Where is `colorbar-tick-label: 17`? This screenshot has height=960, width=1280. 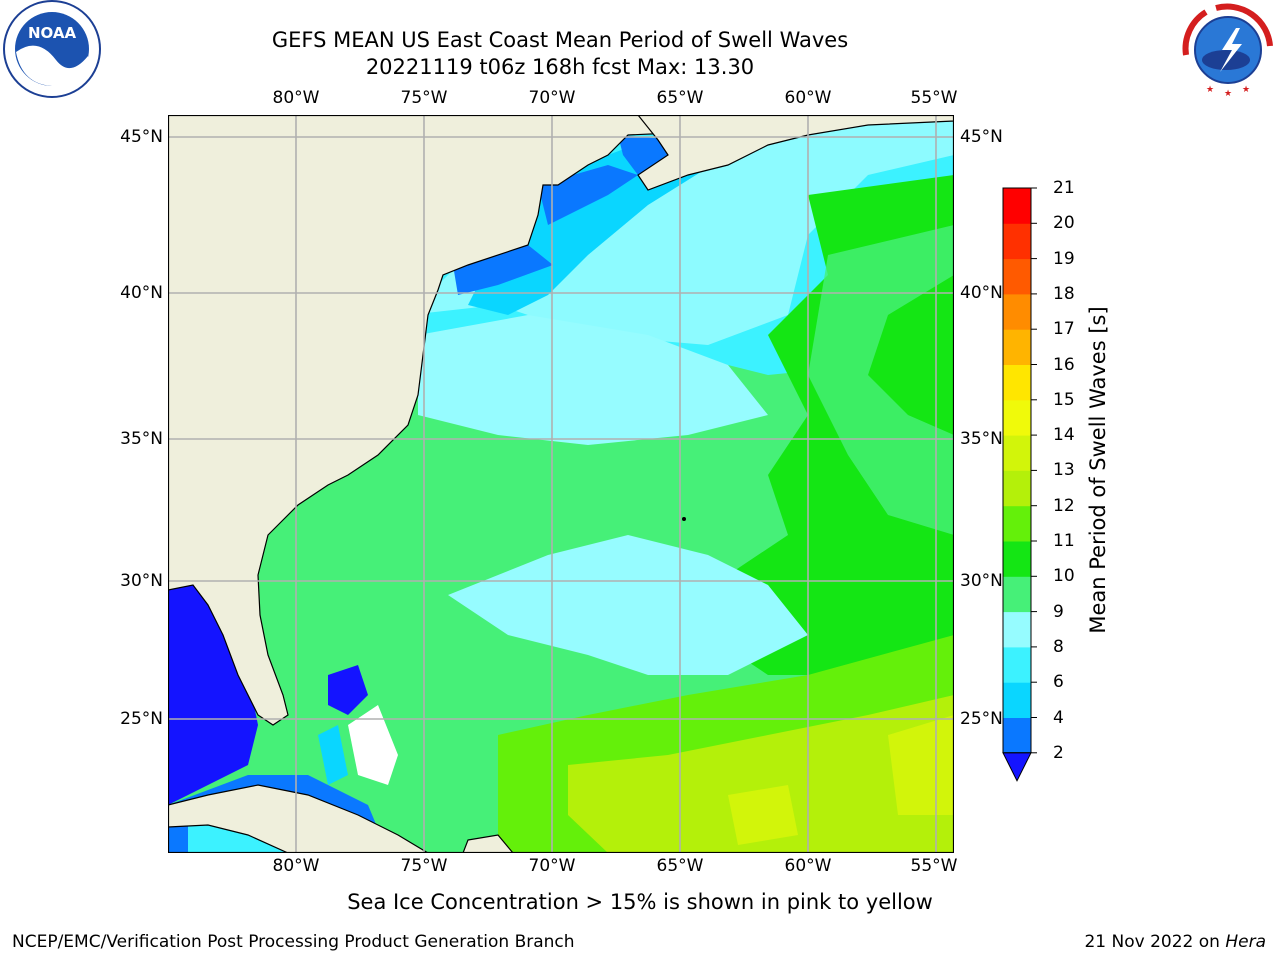 colorbar-tick-label: 17 is located at coordinates (1064, 329).